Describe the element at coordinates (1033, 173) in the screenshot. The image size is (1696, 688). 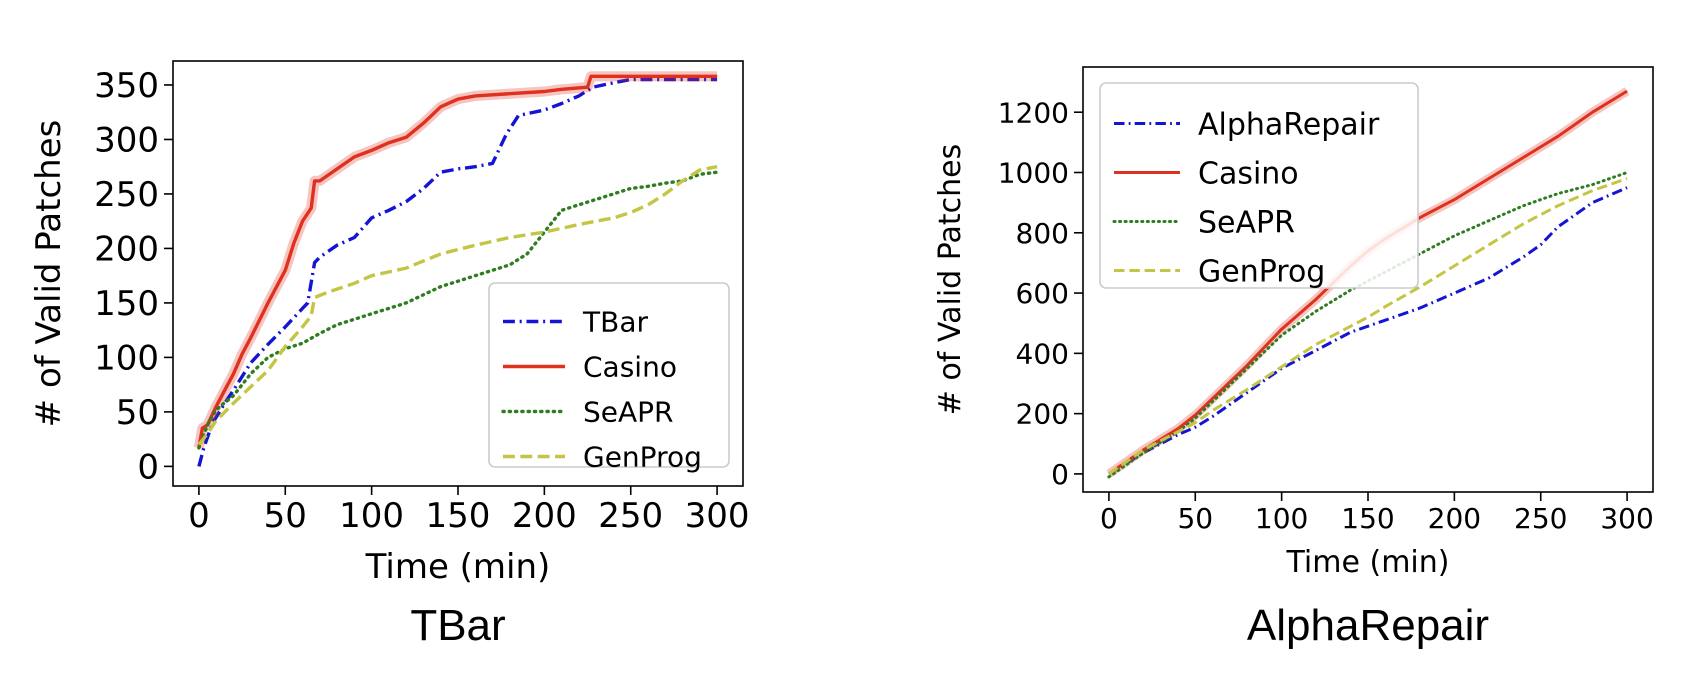
I see `y-tick-label: 1000` at that location.